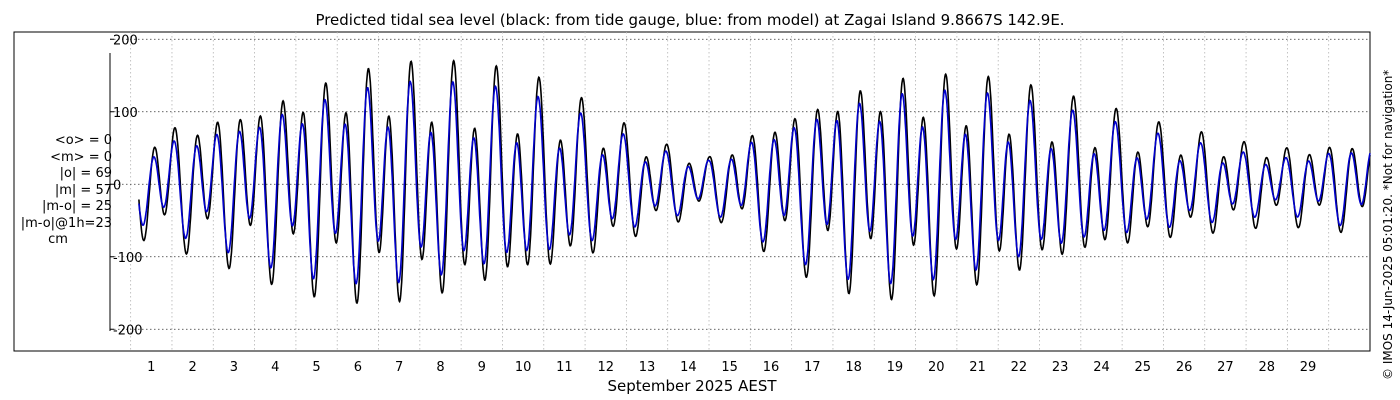 Image resolution: width=1400 pixels, height=400 pixels. Describe the element at coordinates (151, 367) in the screenshot. I see `x-tick-label: 1` at that location.